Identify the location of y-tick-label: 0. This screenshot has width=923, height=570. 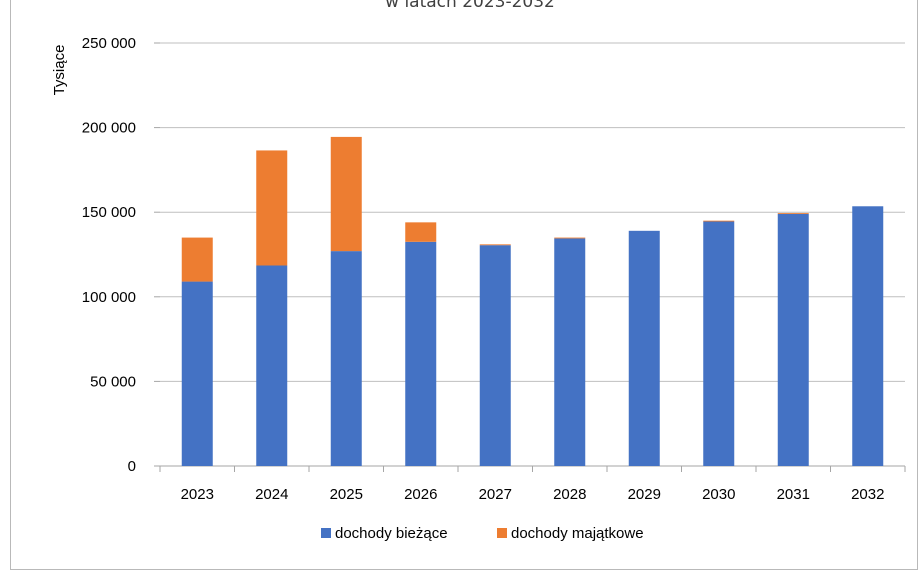
(132, 466).